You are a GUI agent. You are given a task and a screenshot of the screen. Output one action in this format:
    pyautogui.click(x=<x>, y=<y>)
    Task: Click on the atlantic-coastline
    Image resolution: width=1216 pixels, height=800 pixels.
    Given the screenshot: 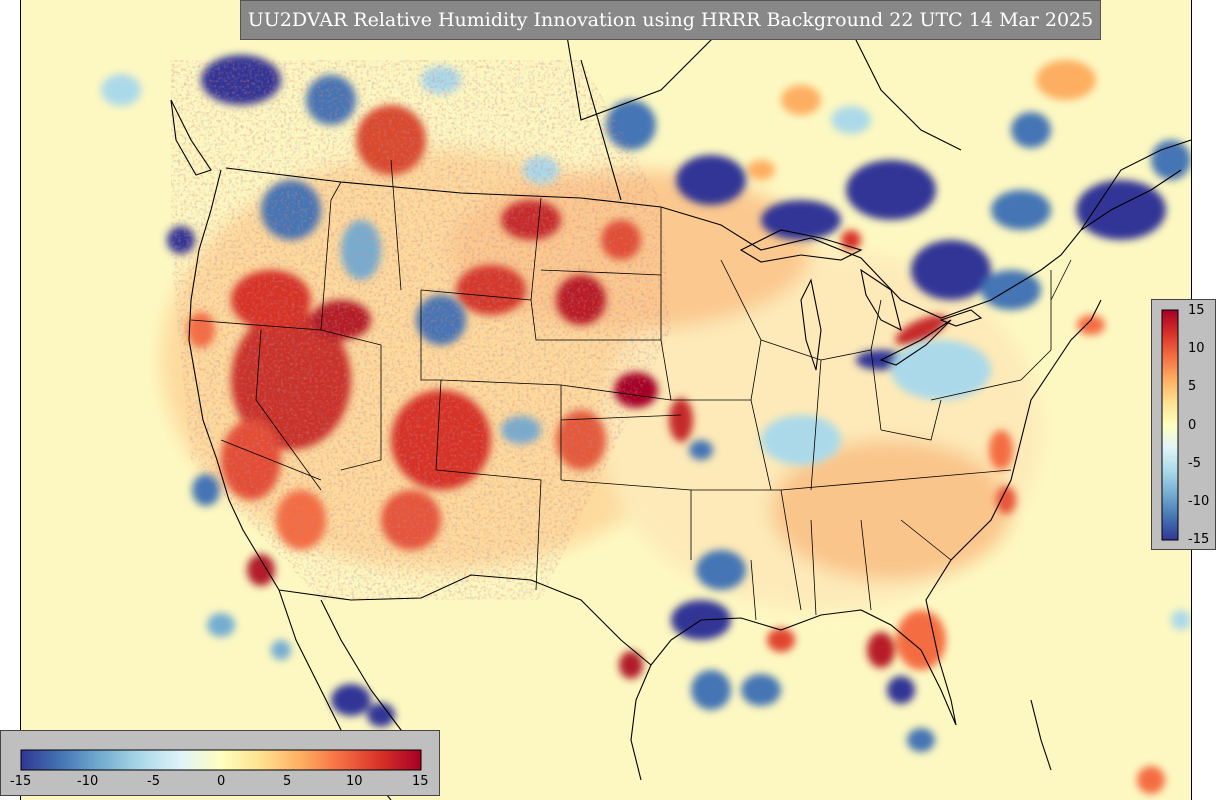 What is the action you would take?
    pyautogui.click(x=1013, y=480)
    